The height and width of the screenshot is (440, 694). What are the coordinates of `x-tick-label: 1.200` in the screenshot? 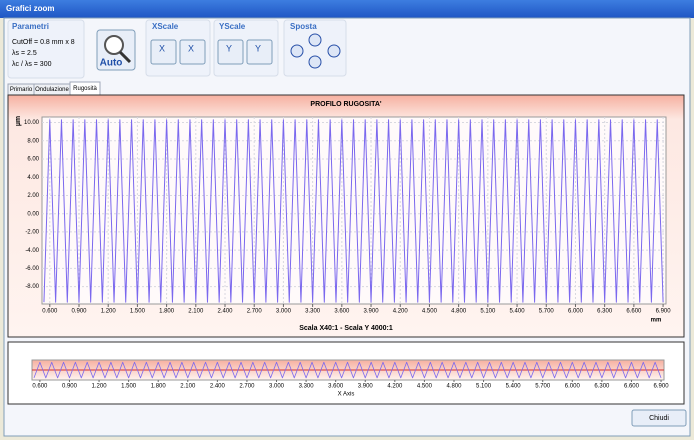 It's located at (109, 312).